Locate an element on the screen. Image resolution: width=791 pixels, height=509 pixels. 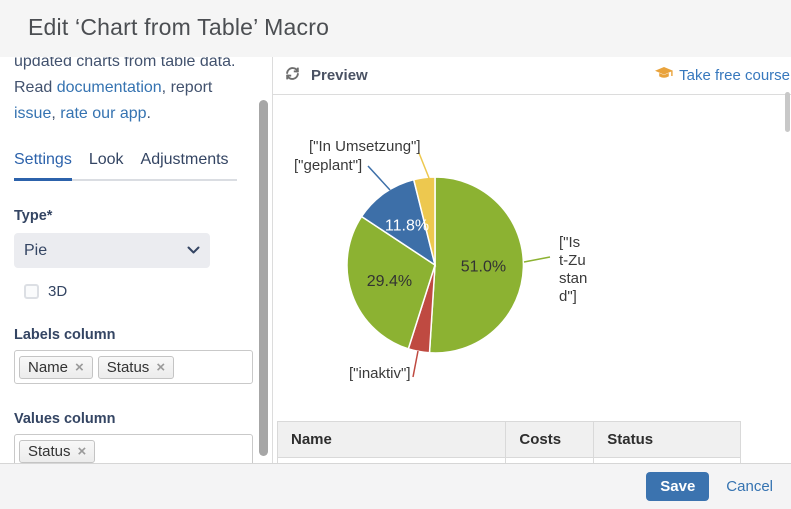
dialog-footer: Save Cancel is located at coordinates (395, 486).